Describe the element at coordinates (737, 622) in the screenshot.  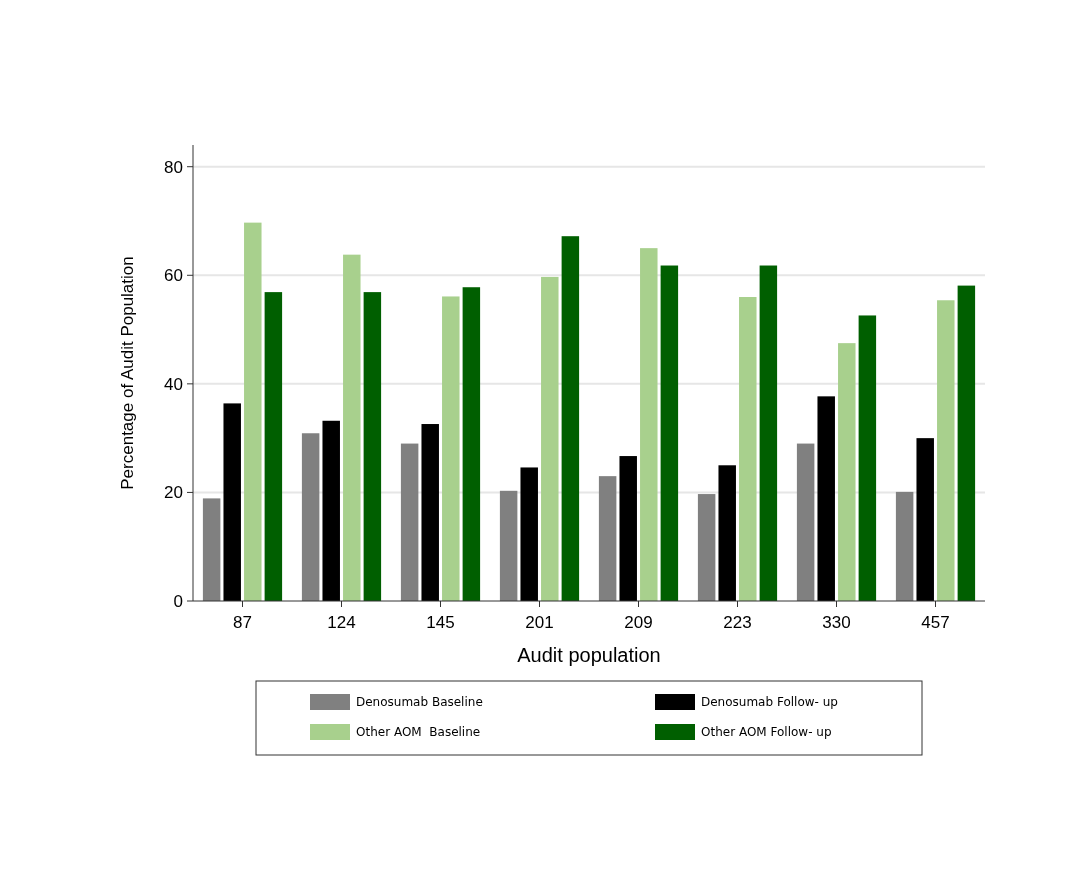
I see `x-tick-label: 223` at that location.